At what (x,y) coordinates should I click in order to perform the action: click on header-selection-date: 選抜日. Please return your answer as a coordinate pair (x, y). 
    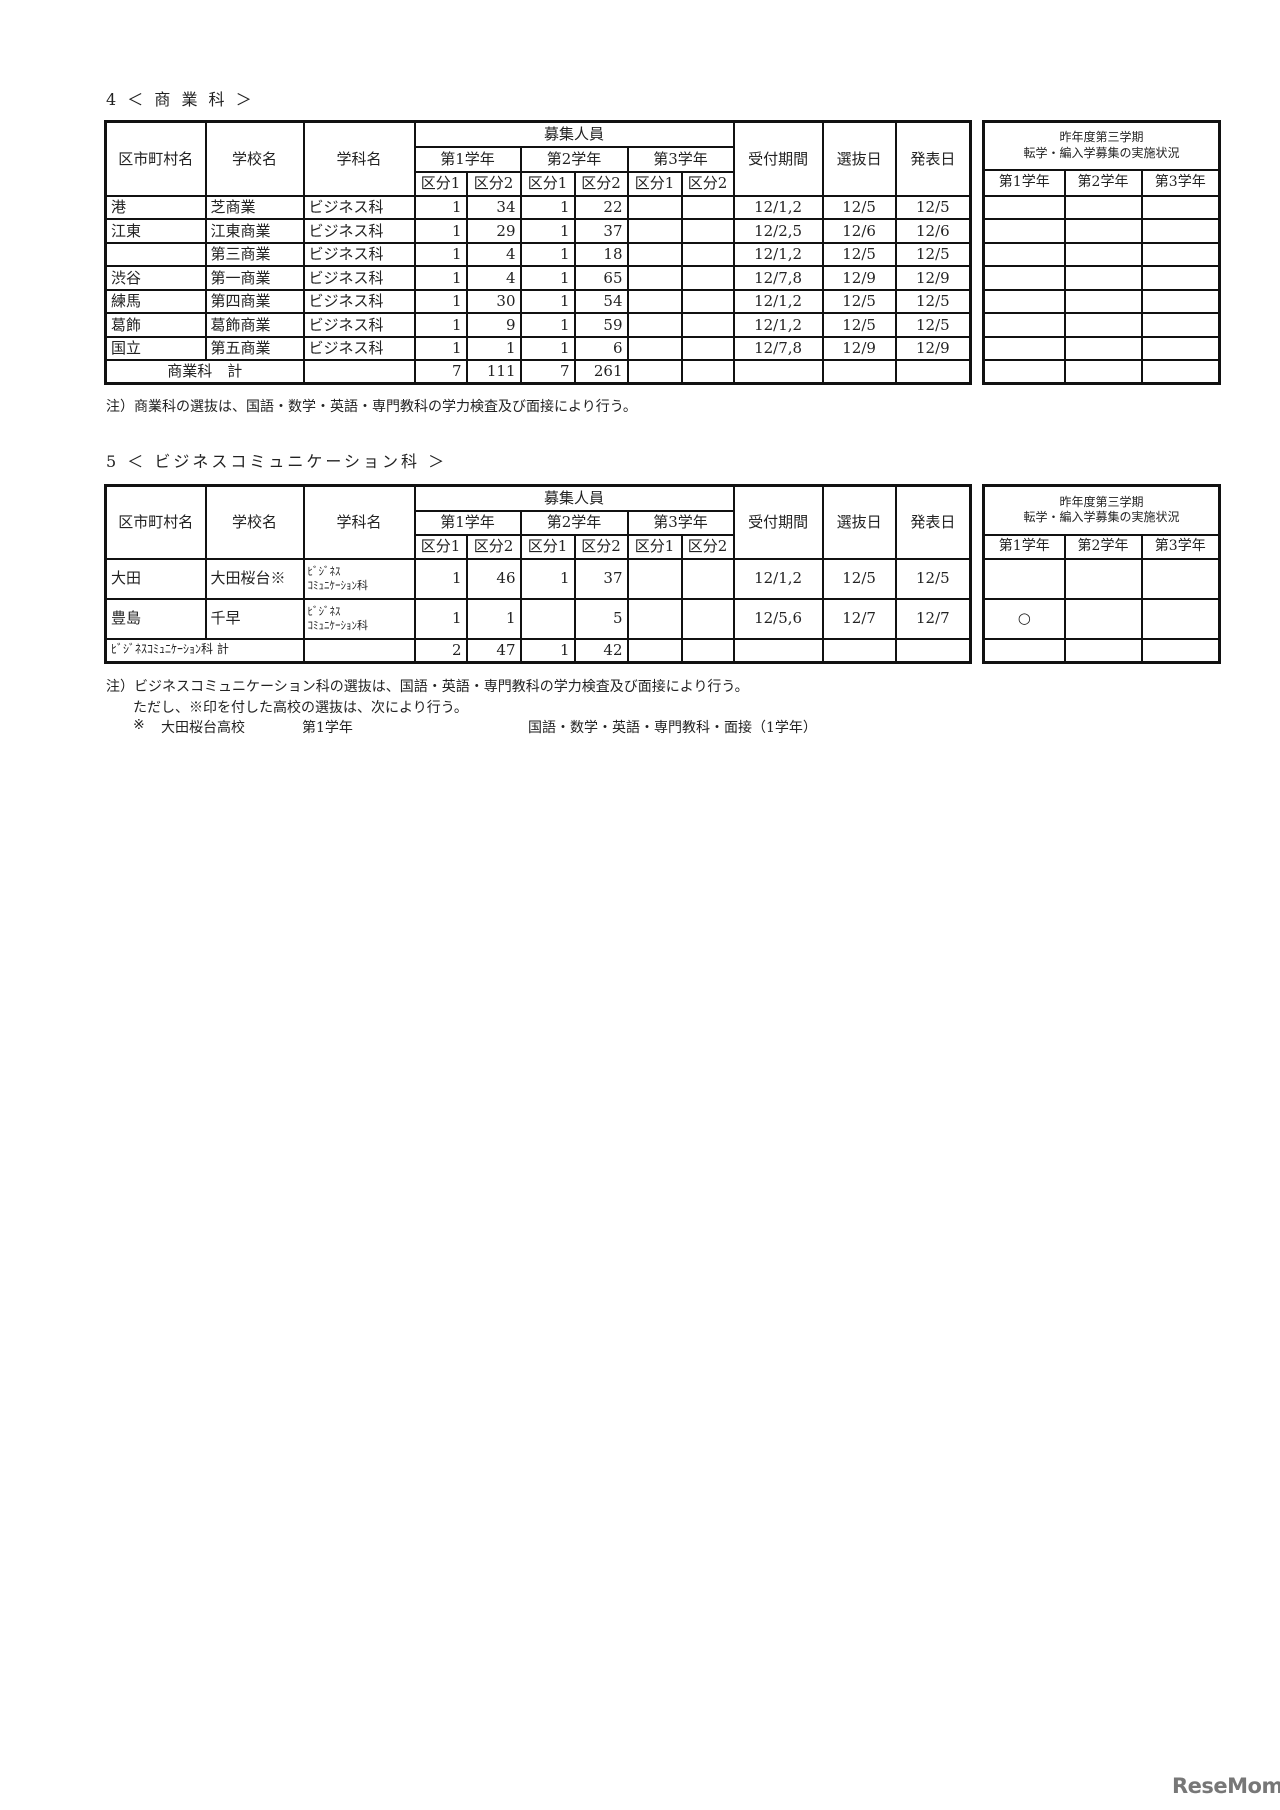
    Looking at the image, I should click on (859, 522).